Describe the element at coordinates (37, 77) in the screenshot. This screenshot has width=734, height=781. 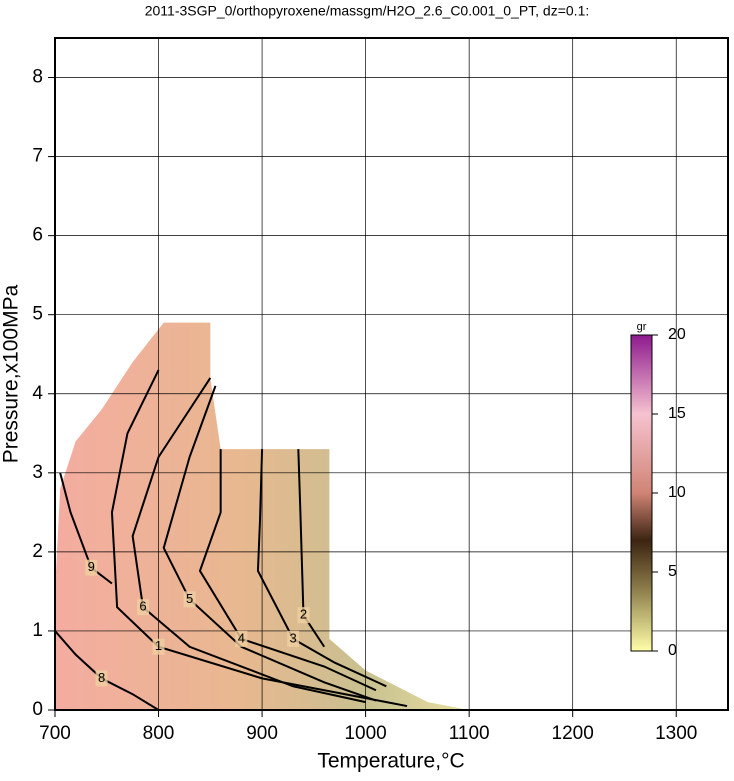
I see `y-tick-label: 8` at that location.